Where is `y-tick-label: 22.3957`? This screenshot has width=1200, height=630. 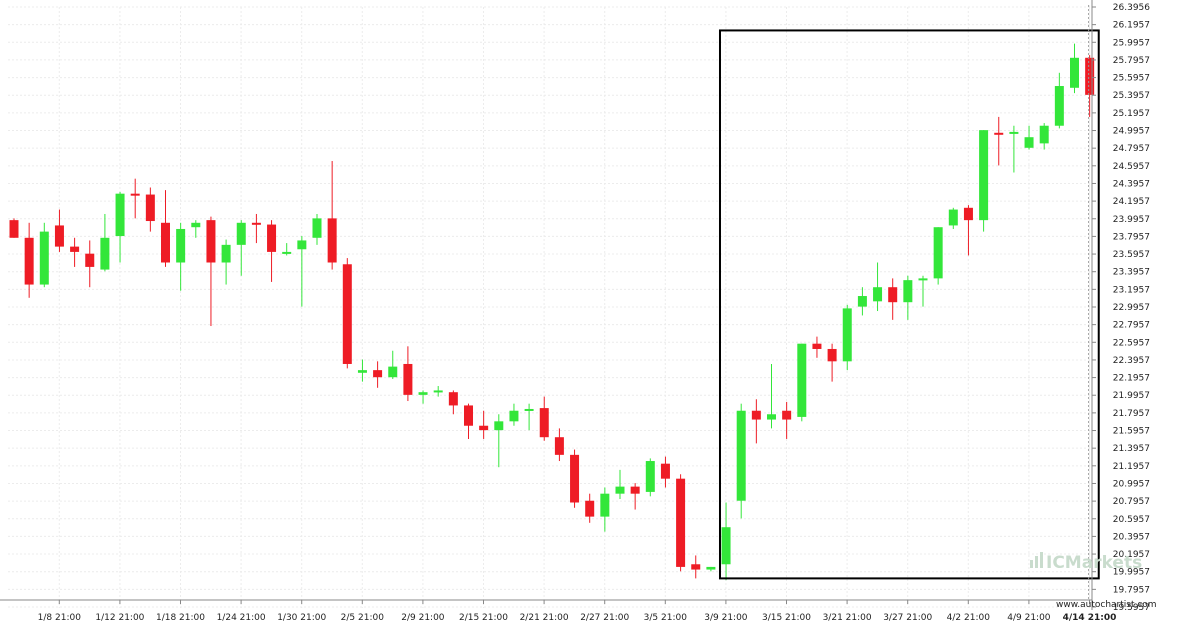 y-tick-label: 22.3957 is located at coordinates (1131, 361).